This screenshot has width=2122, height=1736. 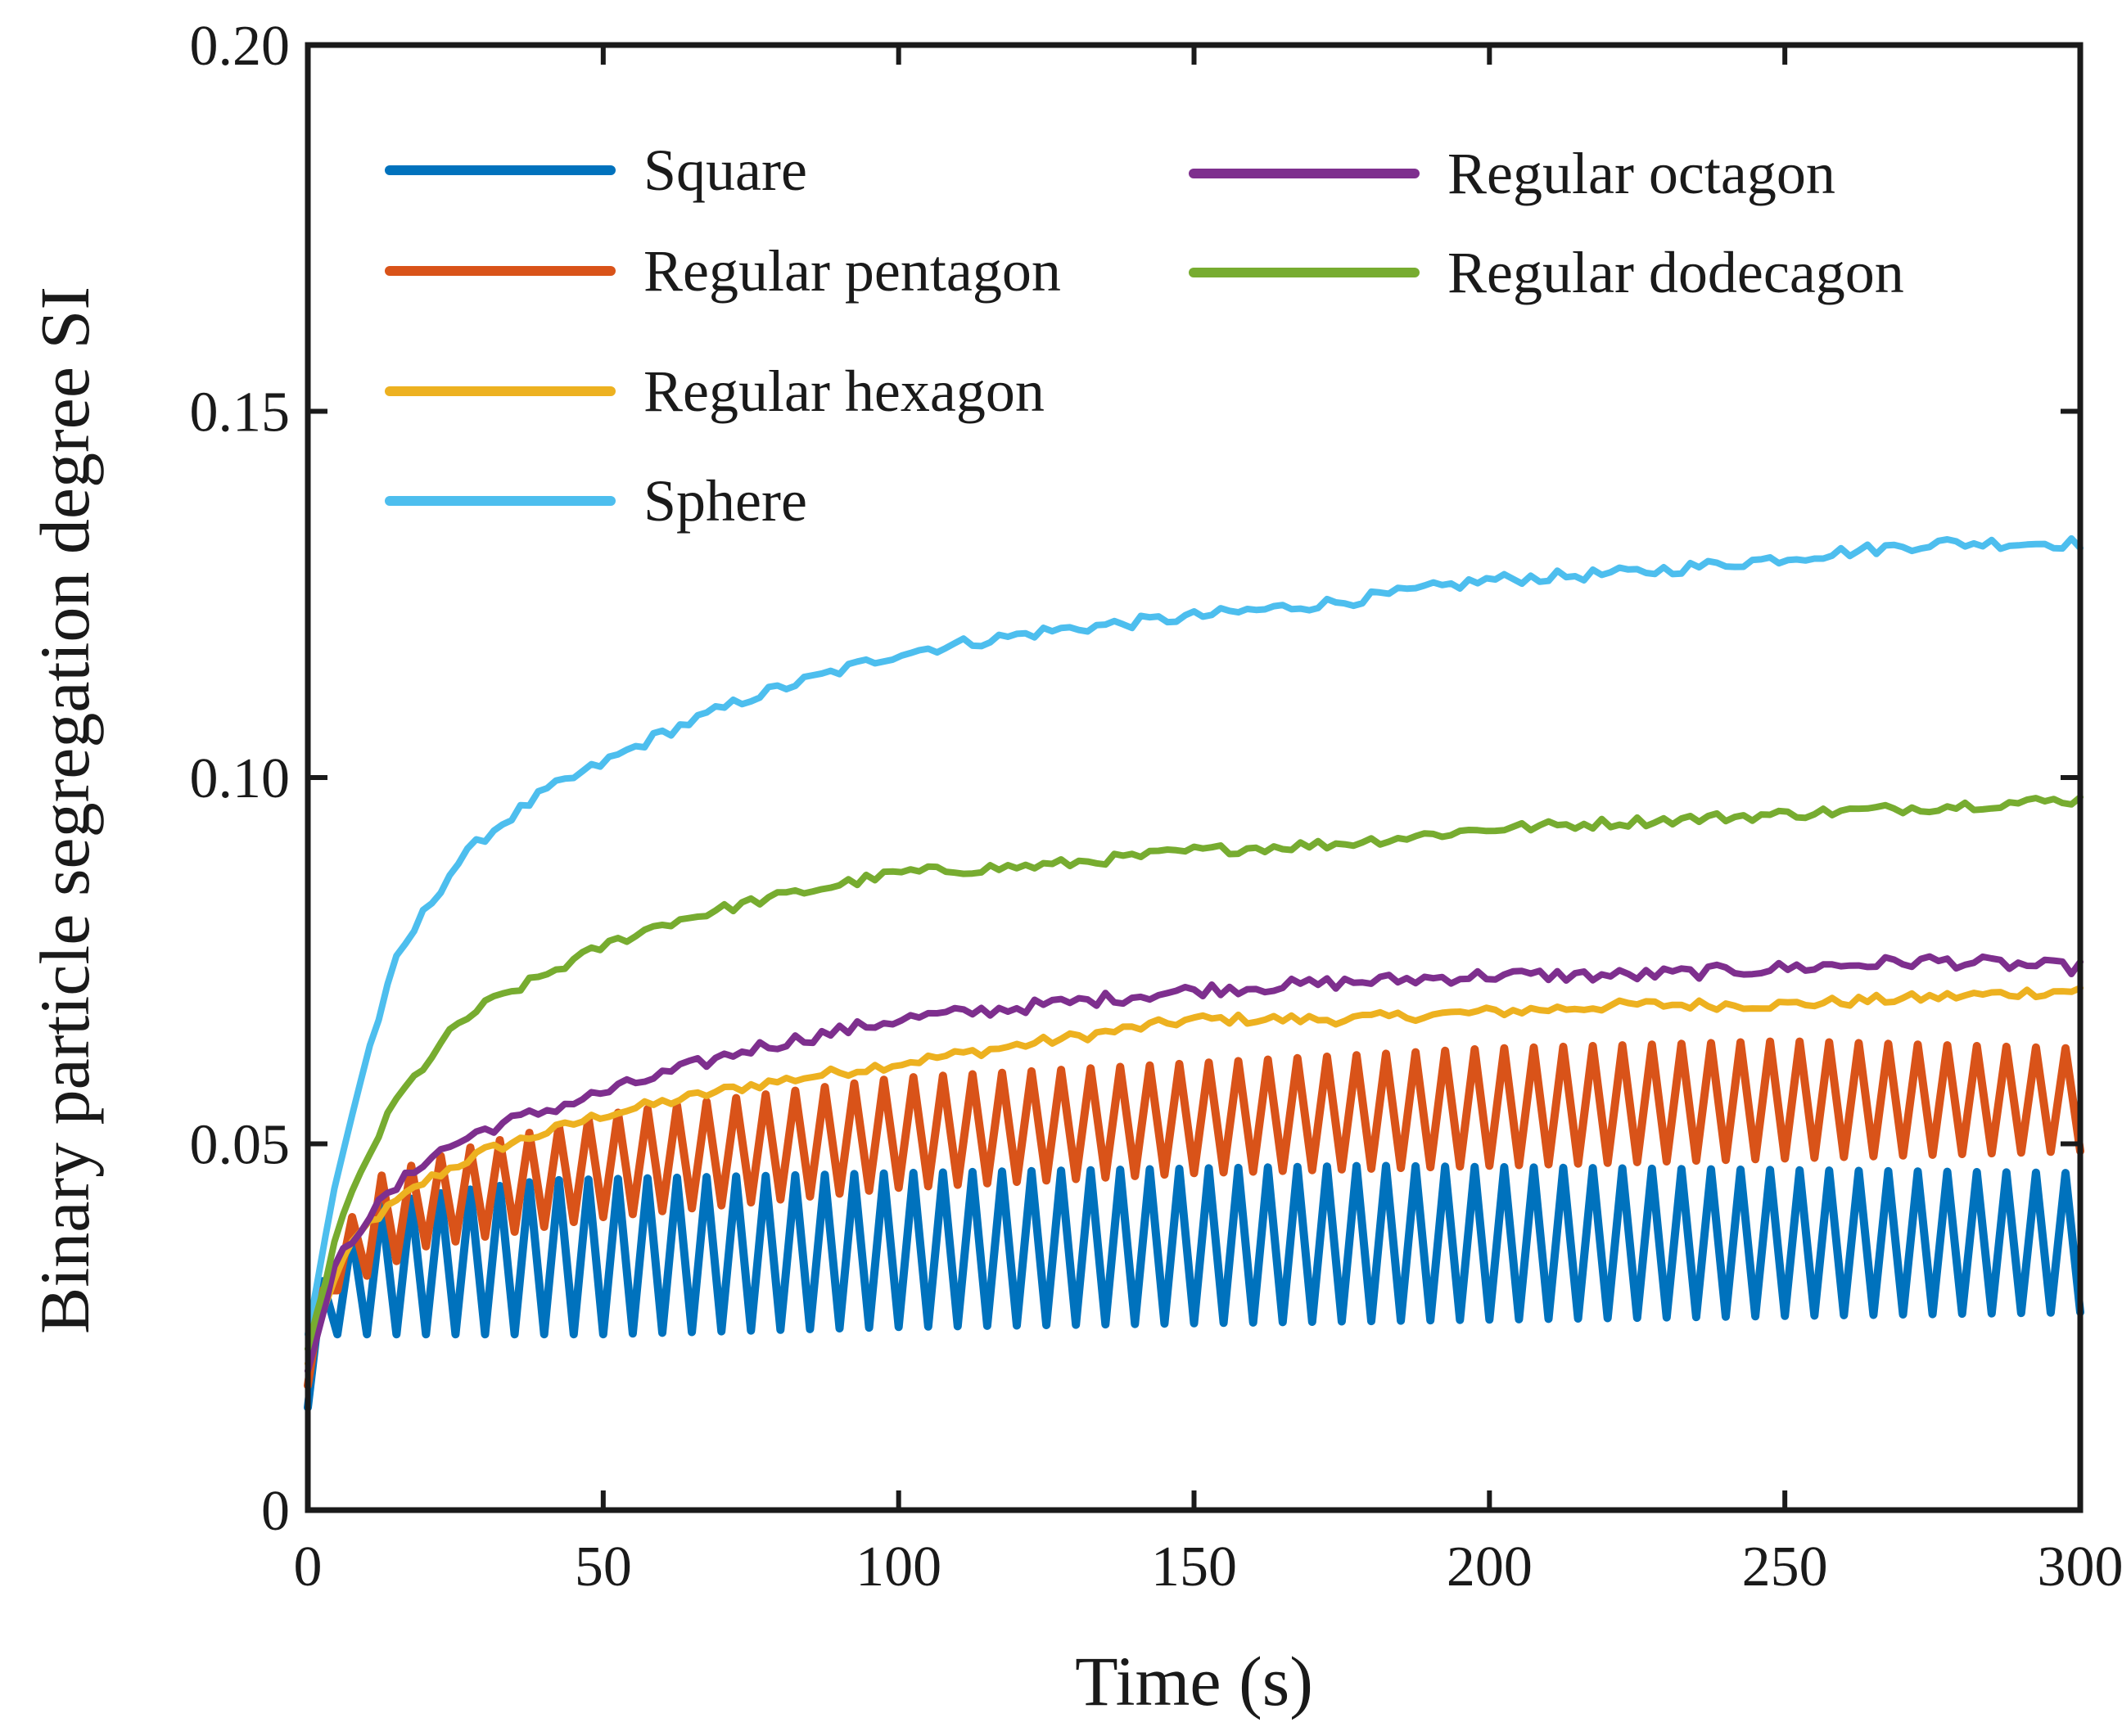 I want to click on legend-label-regular-hexagon: Regular hexagon, so click(x=844, y=391).